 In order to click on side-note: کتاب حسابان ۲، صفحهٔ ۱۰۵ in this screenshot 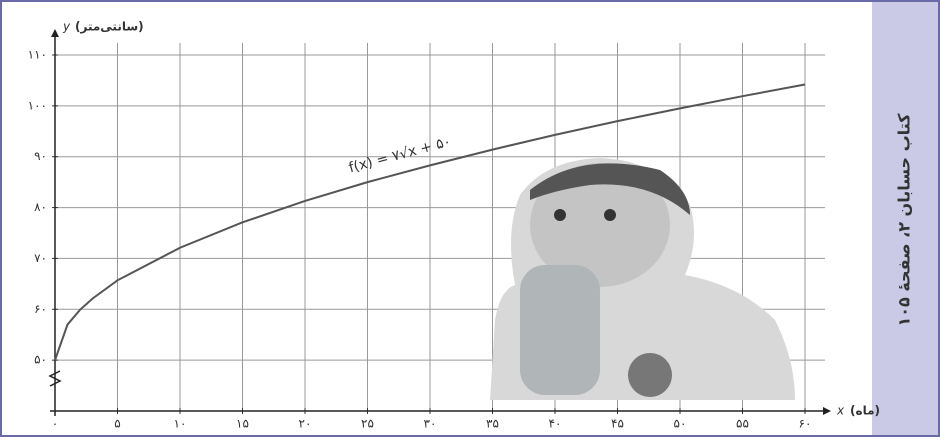, I will do `click(904, 220)`.